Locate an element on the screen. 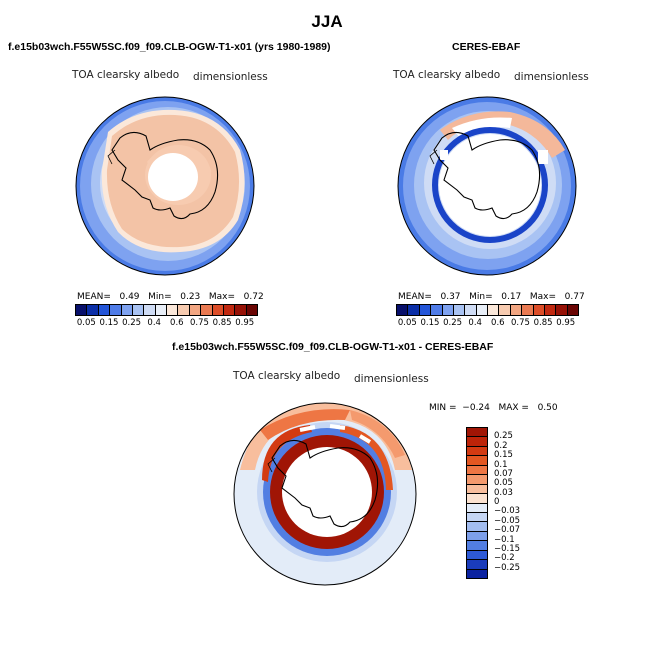 The height and width of the screenshot is (655, 654). obs-panel-title: CERES-EBAF is located at coordinates (486, 47).